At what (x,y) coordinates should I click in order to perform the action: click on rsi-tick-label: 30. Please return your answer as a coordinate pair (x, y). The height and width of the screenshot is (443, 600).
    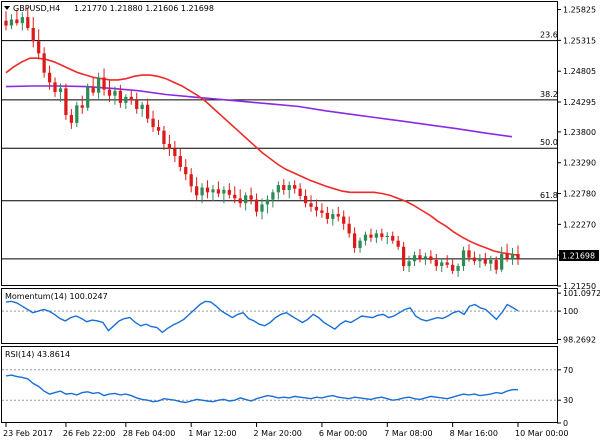
    Looking at the image, I should click on (568, 400).